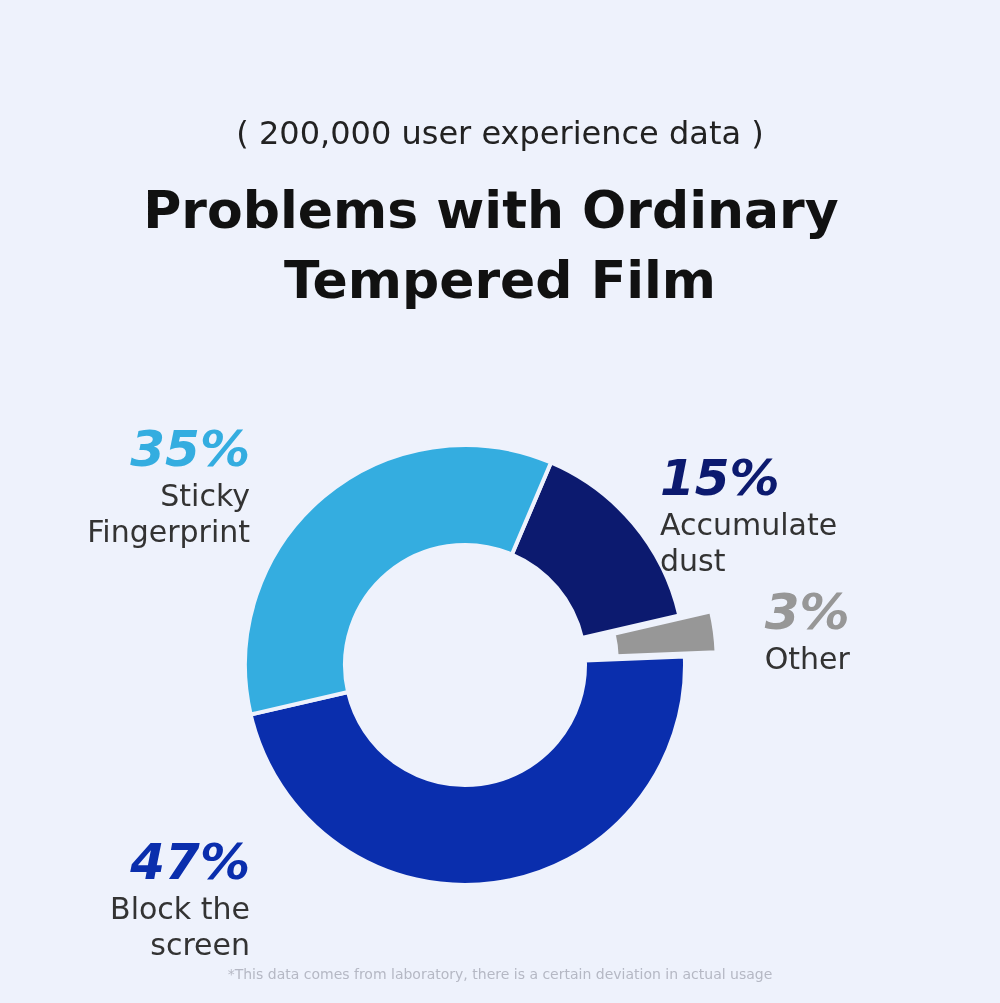 The width and height of the screenshot is (1000, 1003). I want to click on data-label: 15%, so click(720, 477).